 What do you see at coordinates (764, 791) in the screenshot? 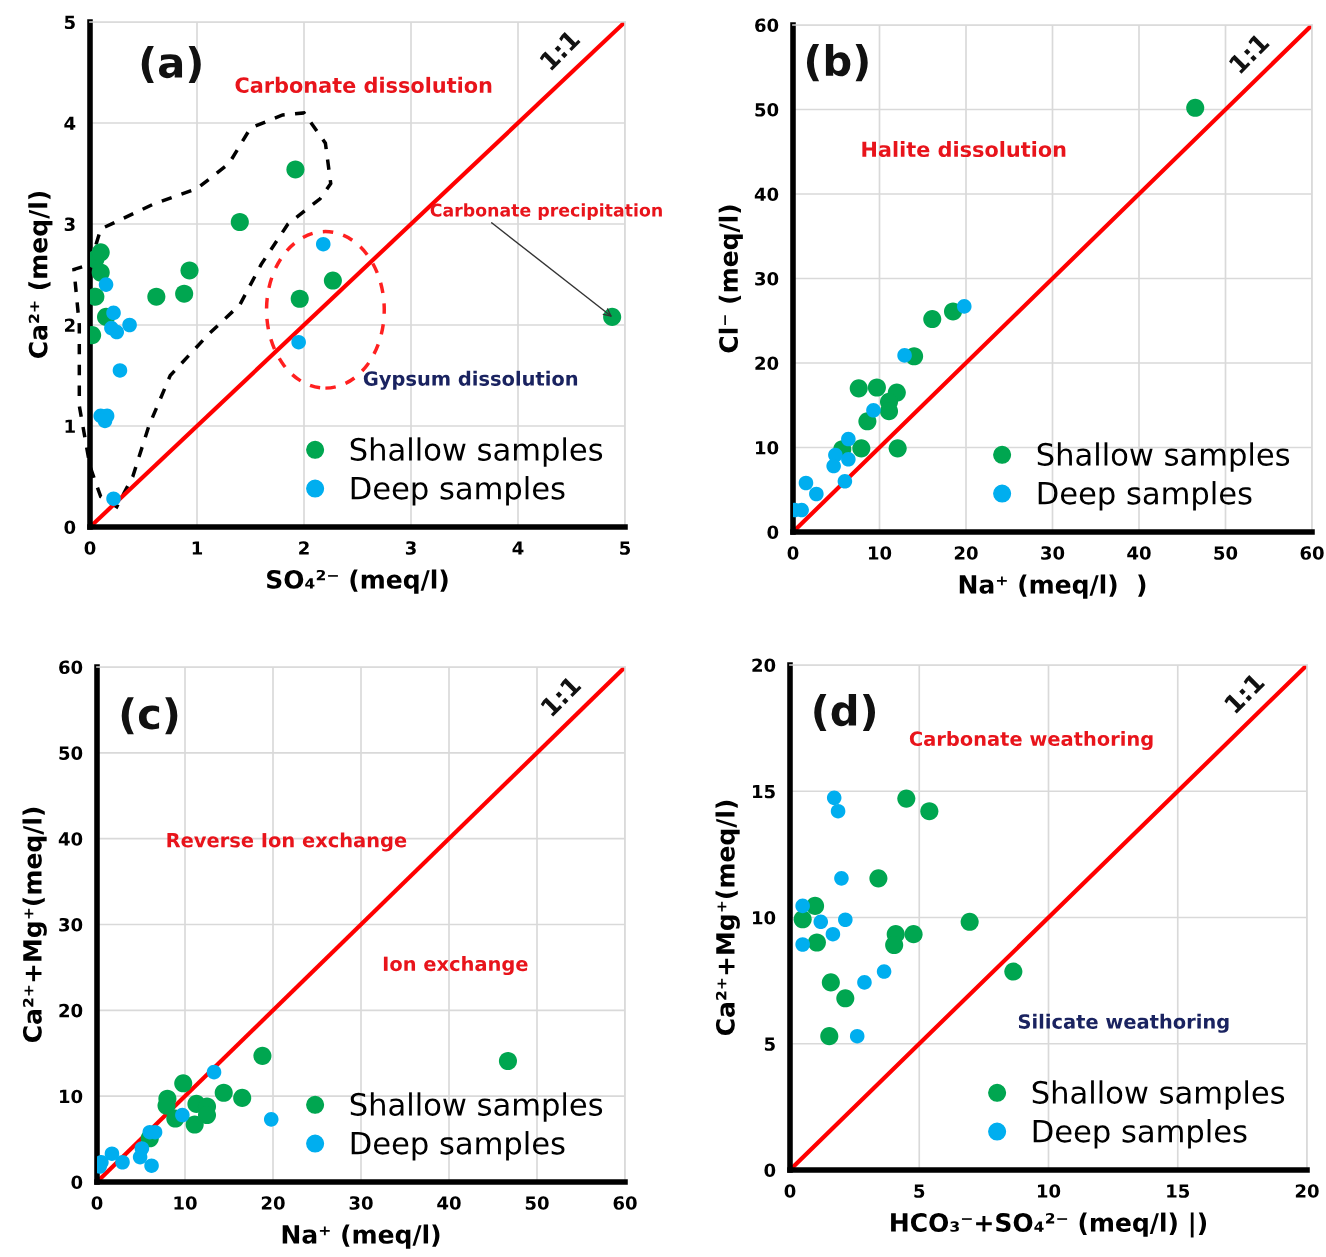
I see `y-tick-label: 15` at bounding box center [764, 791].